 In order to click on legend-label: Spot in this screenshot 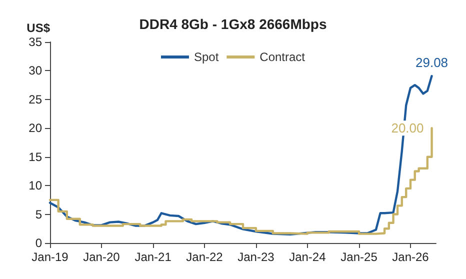, I will do `click(207, 57)`.